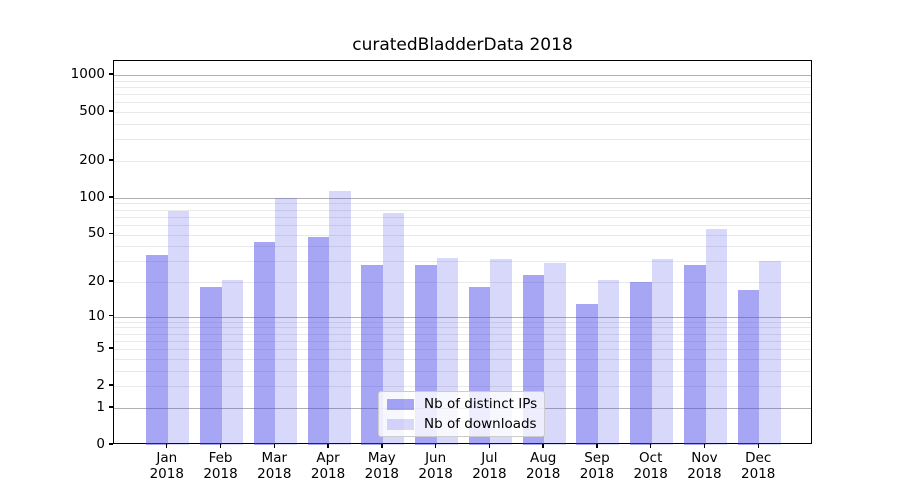  I want to click on x-tick-mark-feb, so click(220, 446).